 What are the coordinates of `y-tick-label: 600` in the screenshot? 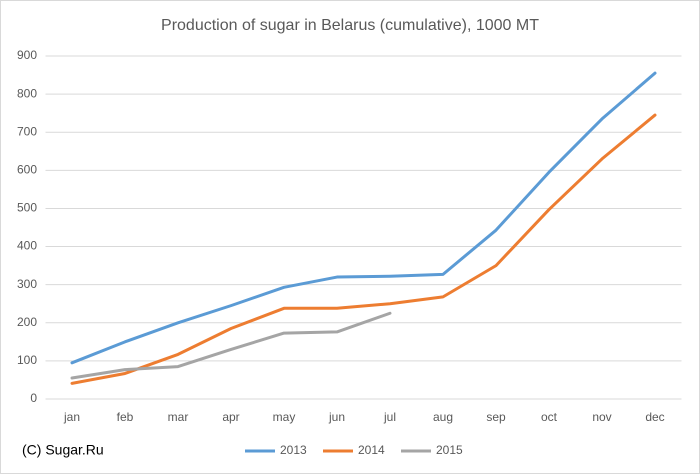 It's located at (27, 170).